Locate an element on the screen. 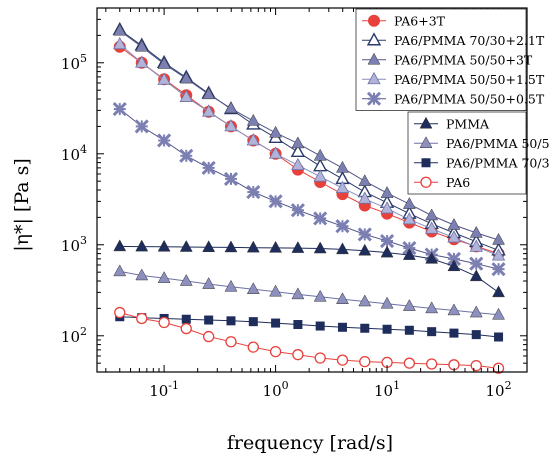 This screenshot has height=465, width=550. legend-item: PA6/PMMA 70/30 is located at coordinates (482, 162).